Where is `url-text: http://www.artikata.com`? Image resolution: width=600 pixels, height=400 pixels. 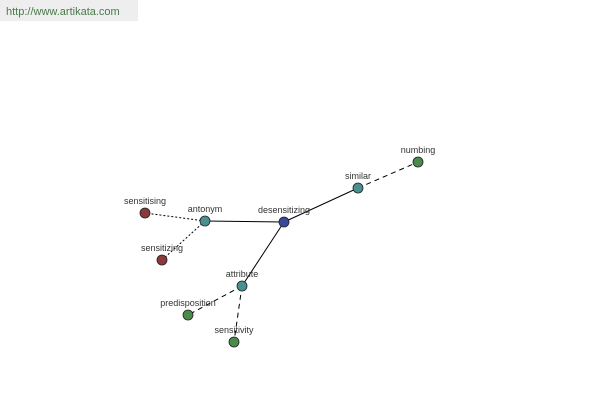
url-text: http://www.artikata.com is located at coordinates (63, 12).